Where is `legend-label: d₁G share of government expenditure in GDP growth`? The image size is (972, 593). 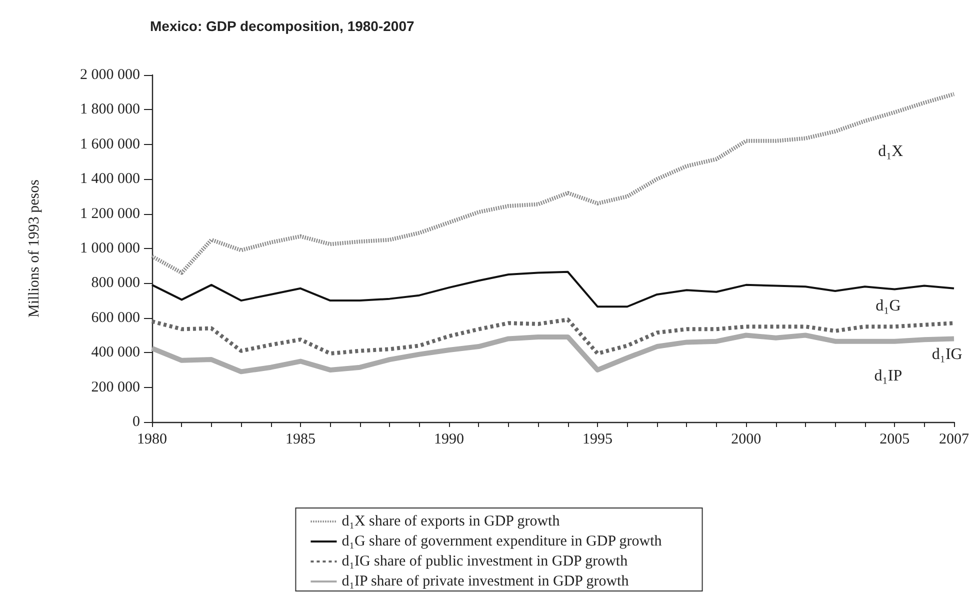
legend-label: d₁G share of government expenditure in GDP growth is located at coordinates (502, 542).